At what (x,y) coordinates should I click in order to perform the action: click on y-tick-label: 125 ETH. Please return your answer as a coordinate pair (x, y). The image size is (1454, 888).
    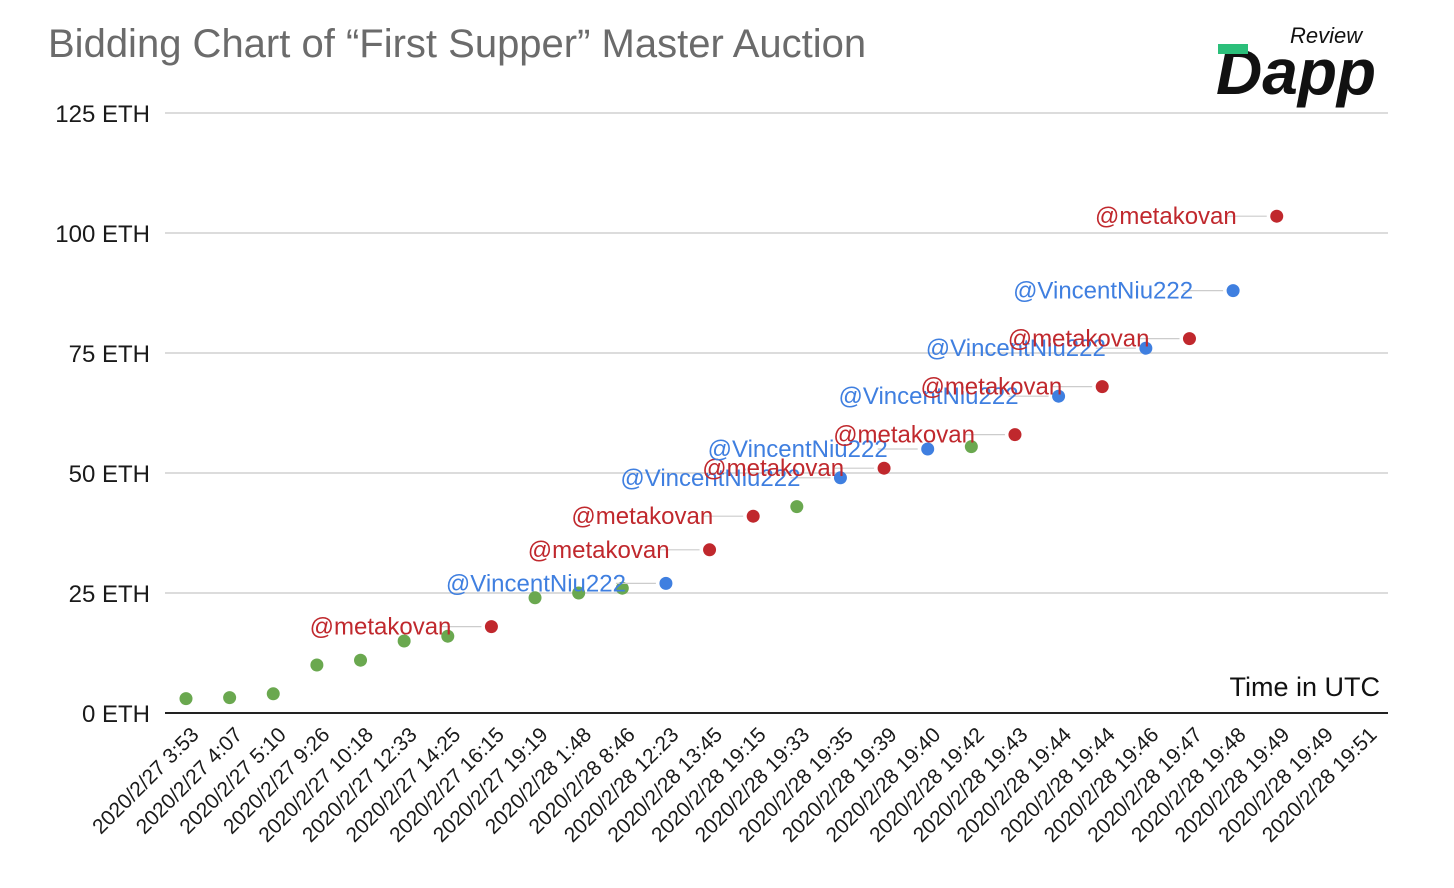
    Looking at the image, I should click on (102, 114).